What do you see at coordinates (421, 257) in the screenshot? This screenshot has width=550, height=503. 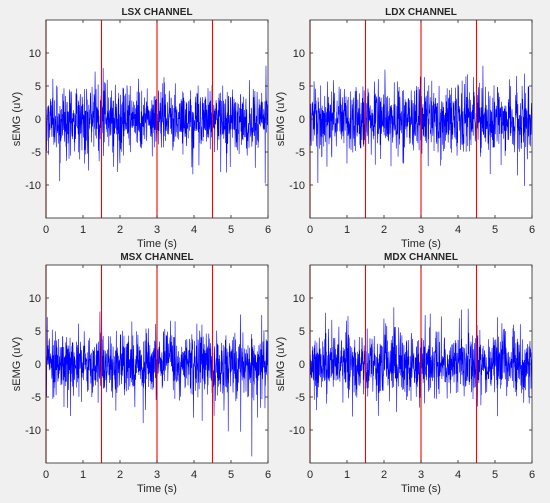 I see `chart-title: MDX CHANNEL` at bounding box center [421, 257].